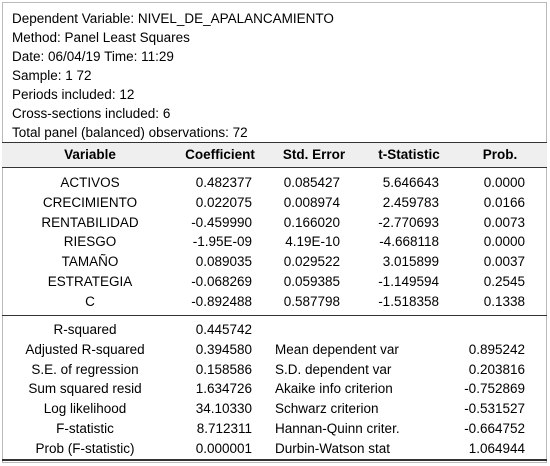 Image resolution: width=550 pixels, height=466 pixels. What do you see at coordinates (274, 460) in the screenshot?
I see `table-bottom-rule` at bounding box center [274, 460].